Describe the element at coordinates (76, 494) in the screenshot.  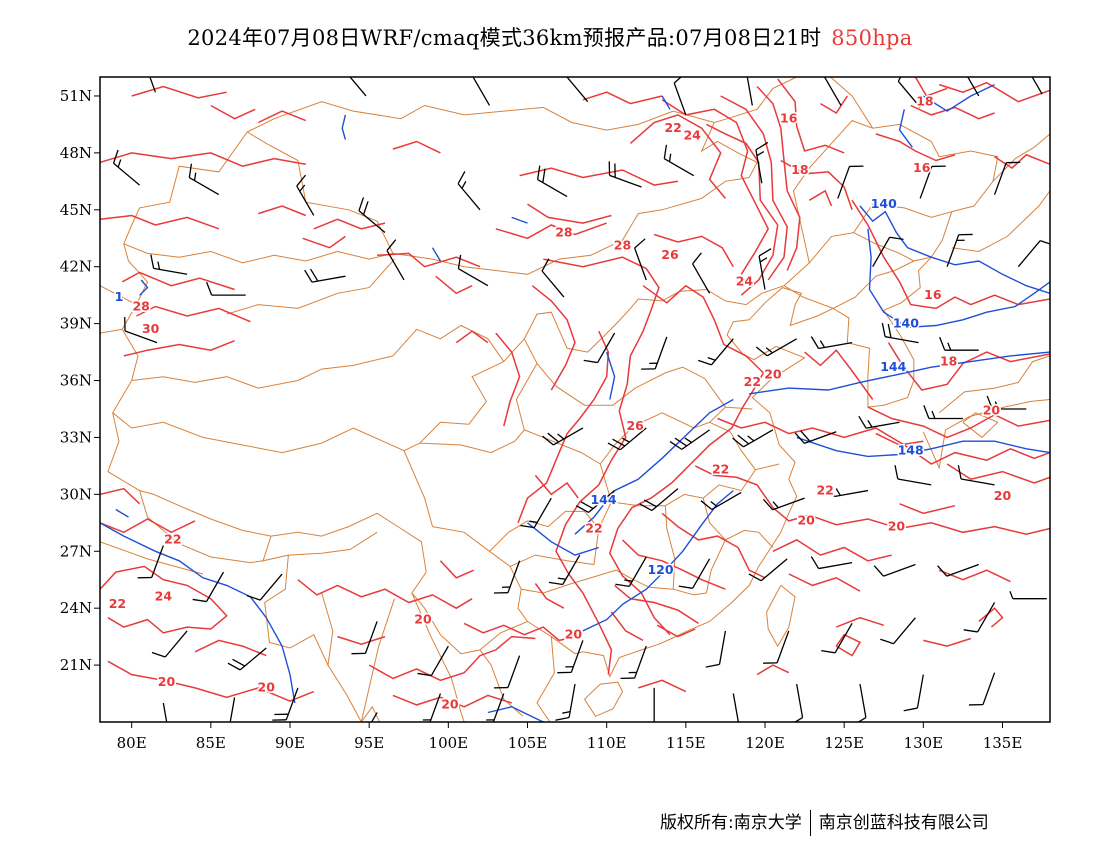
I see `lat-tick-label: 30N` at that location.